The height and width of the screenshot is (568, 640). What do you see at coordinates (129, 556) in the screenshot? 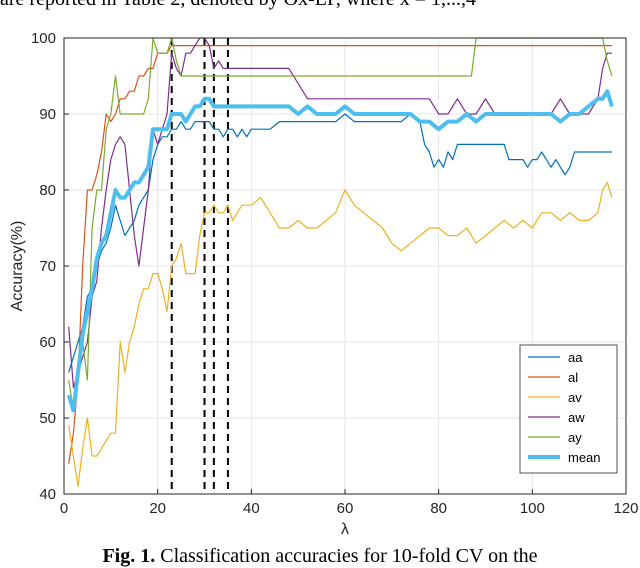
I see `figure-caption-label: Fig. 1.` at bounding box center [129, 556].